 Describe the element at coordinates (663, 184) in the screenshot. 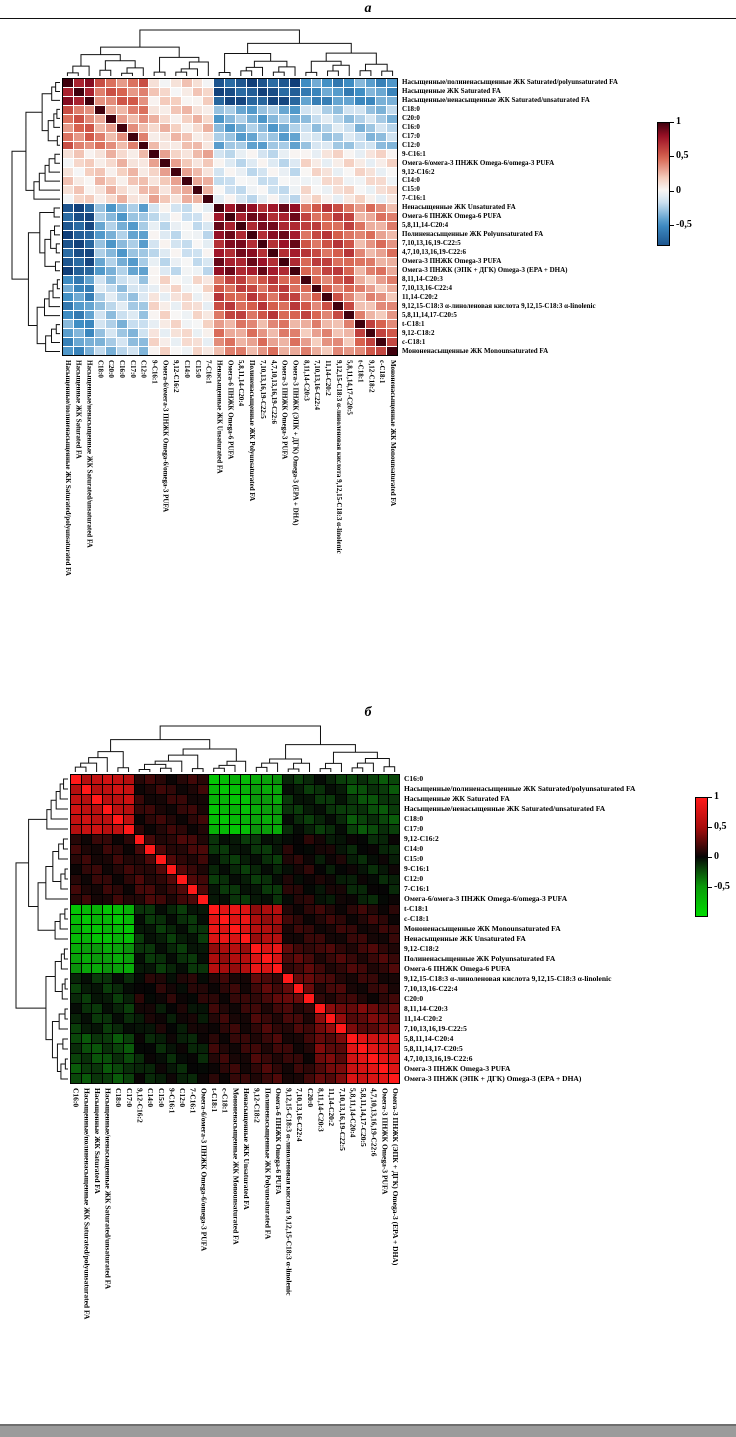

I see `colorbar-a` at that location.